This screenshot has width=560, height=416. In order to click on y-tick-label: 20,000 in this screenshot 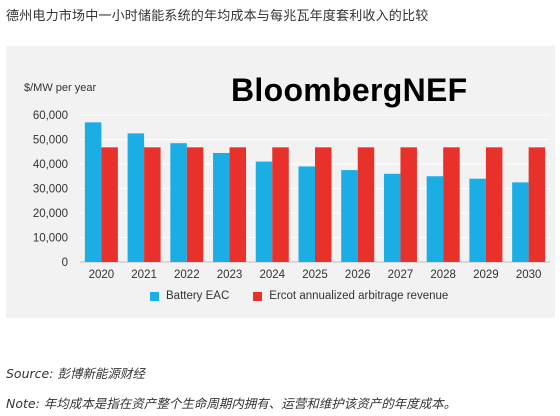, I will do `click(50, 214)`.